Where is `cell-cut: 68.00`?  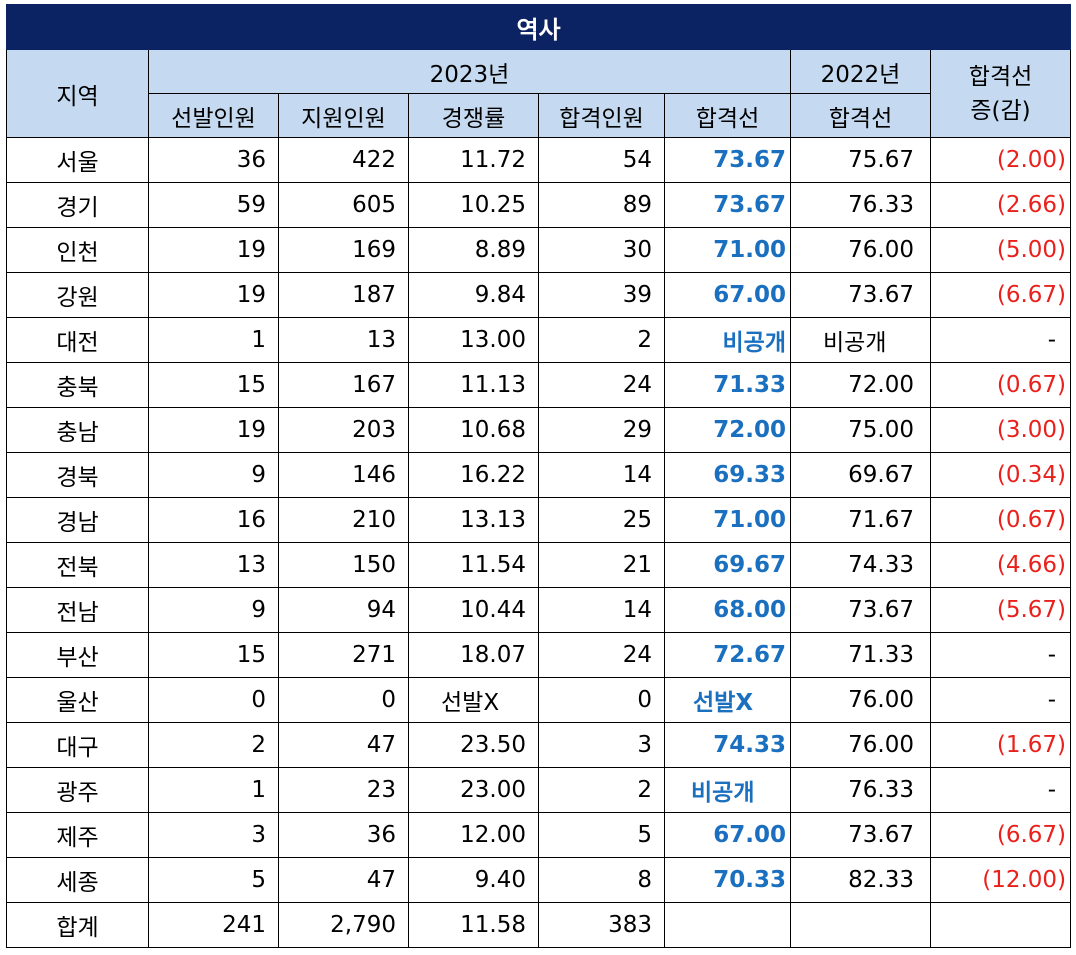
cell-cut: 68.00 is located at coordinates (727, 610).